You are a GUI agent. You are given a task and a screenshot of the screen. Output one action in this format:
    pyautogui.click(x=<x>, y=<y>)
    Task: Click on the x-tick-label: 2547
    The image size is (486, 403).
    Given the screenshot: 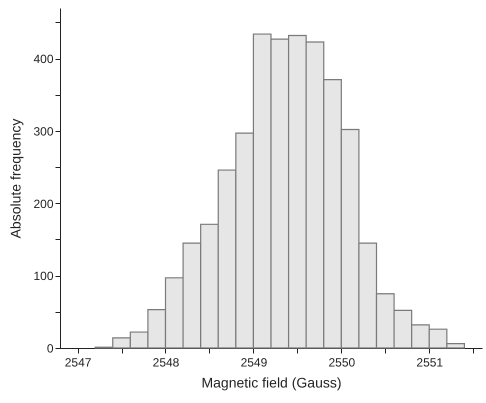 What is the action you would take?
    pyautogui.click(x=78, y=363)
    